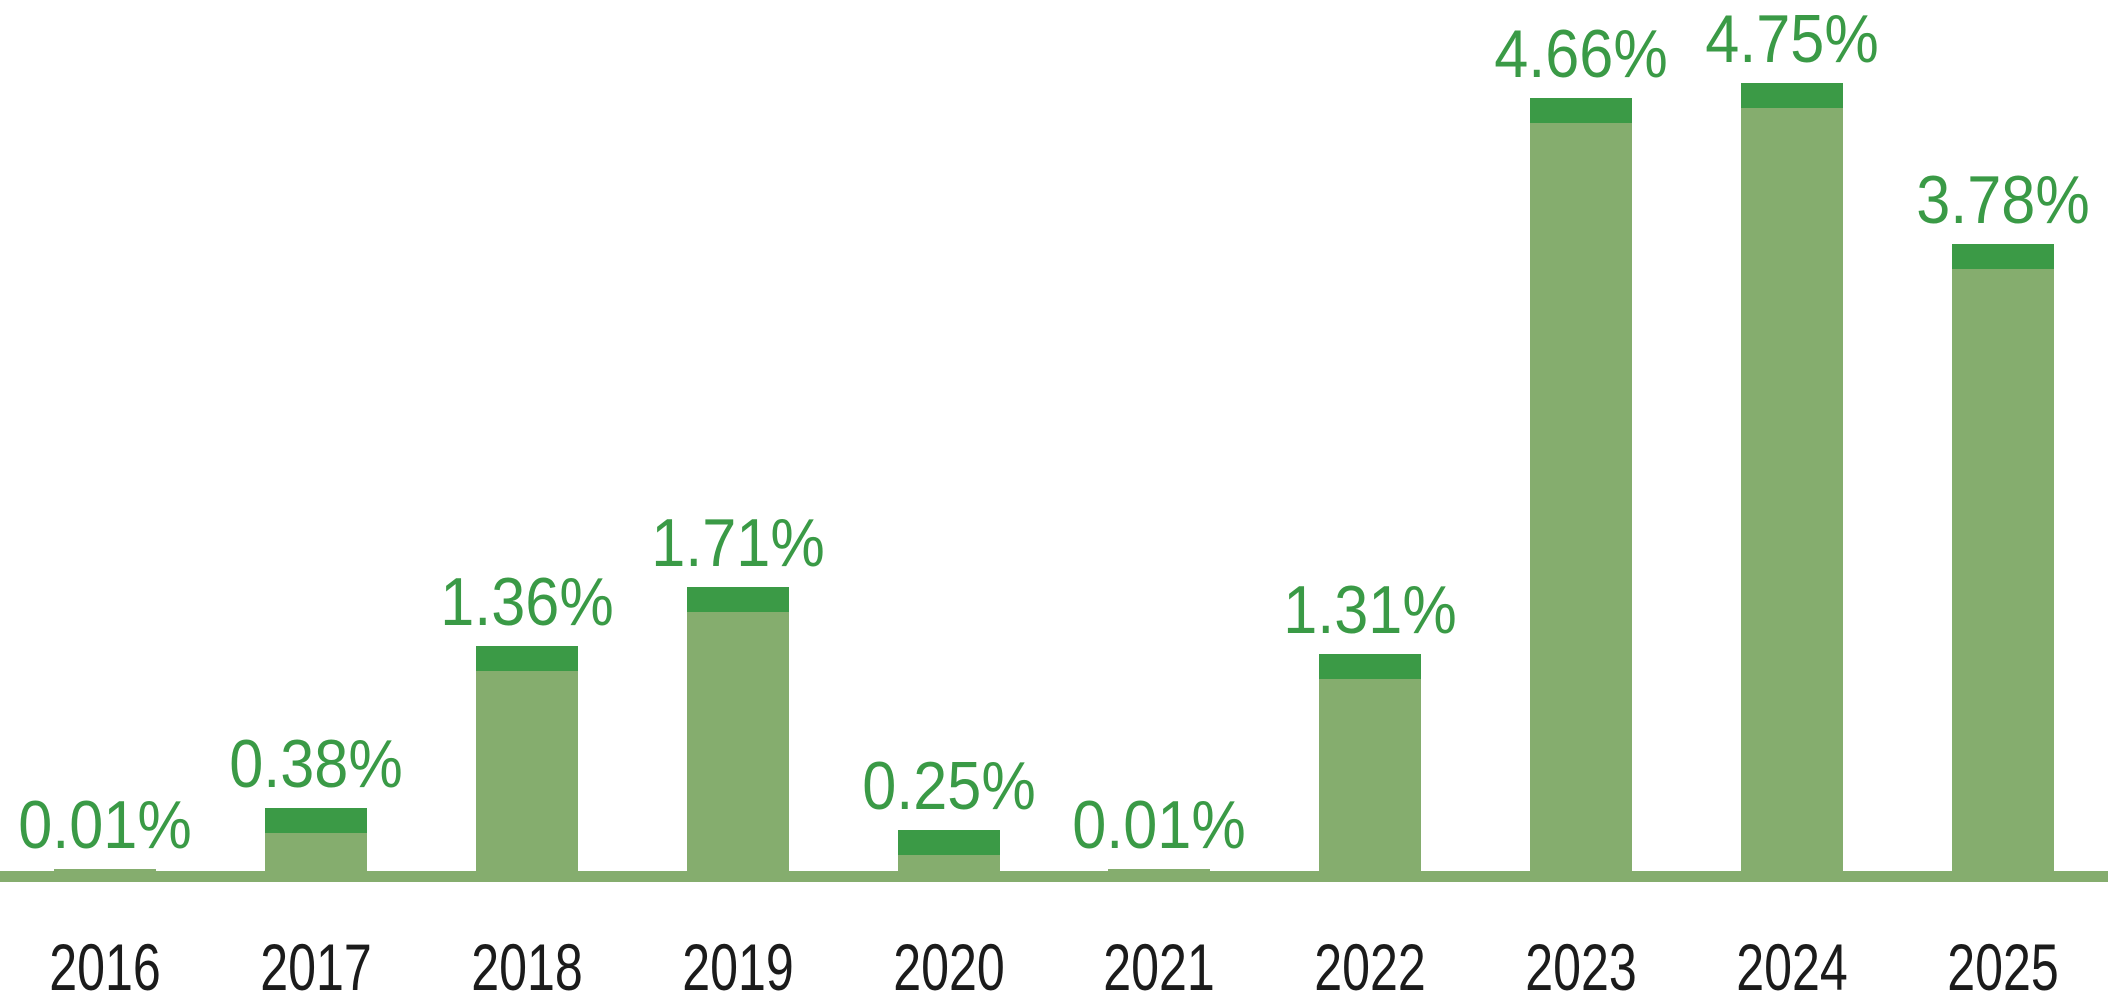 This screenshot has height=992, width=2108. I want to click on value-label-2024: 4.75%, so click(1792, 39).